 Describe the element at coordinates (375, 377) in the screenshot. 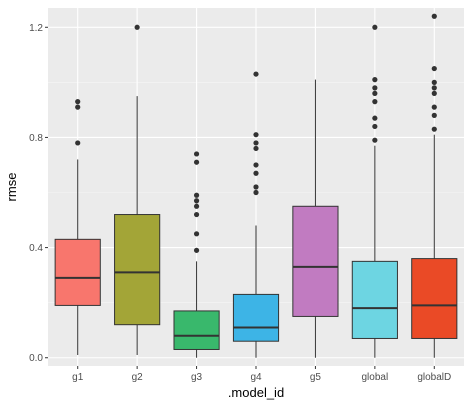

I see `x-tick-label: global` at that location.